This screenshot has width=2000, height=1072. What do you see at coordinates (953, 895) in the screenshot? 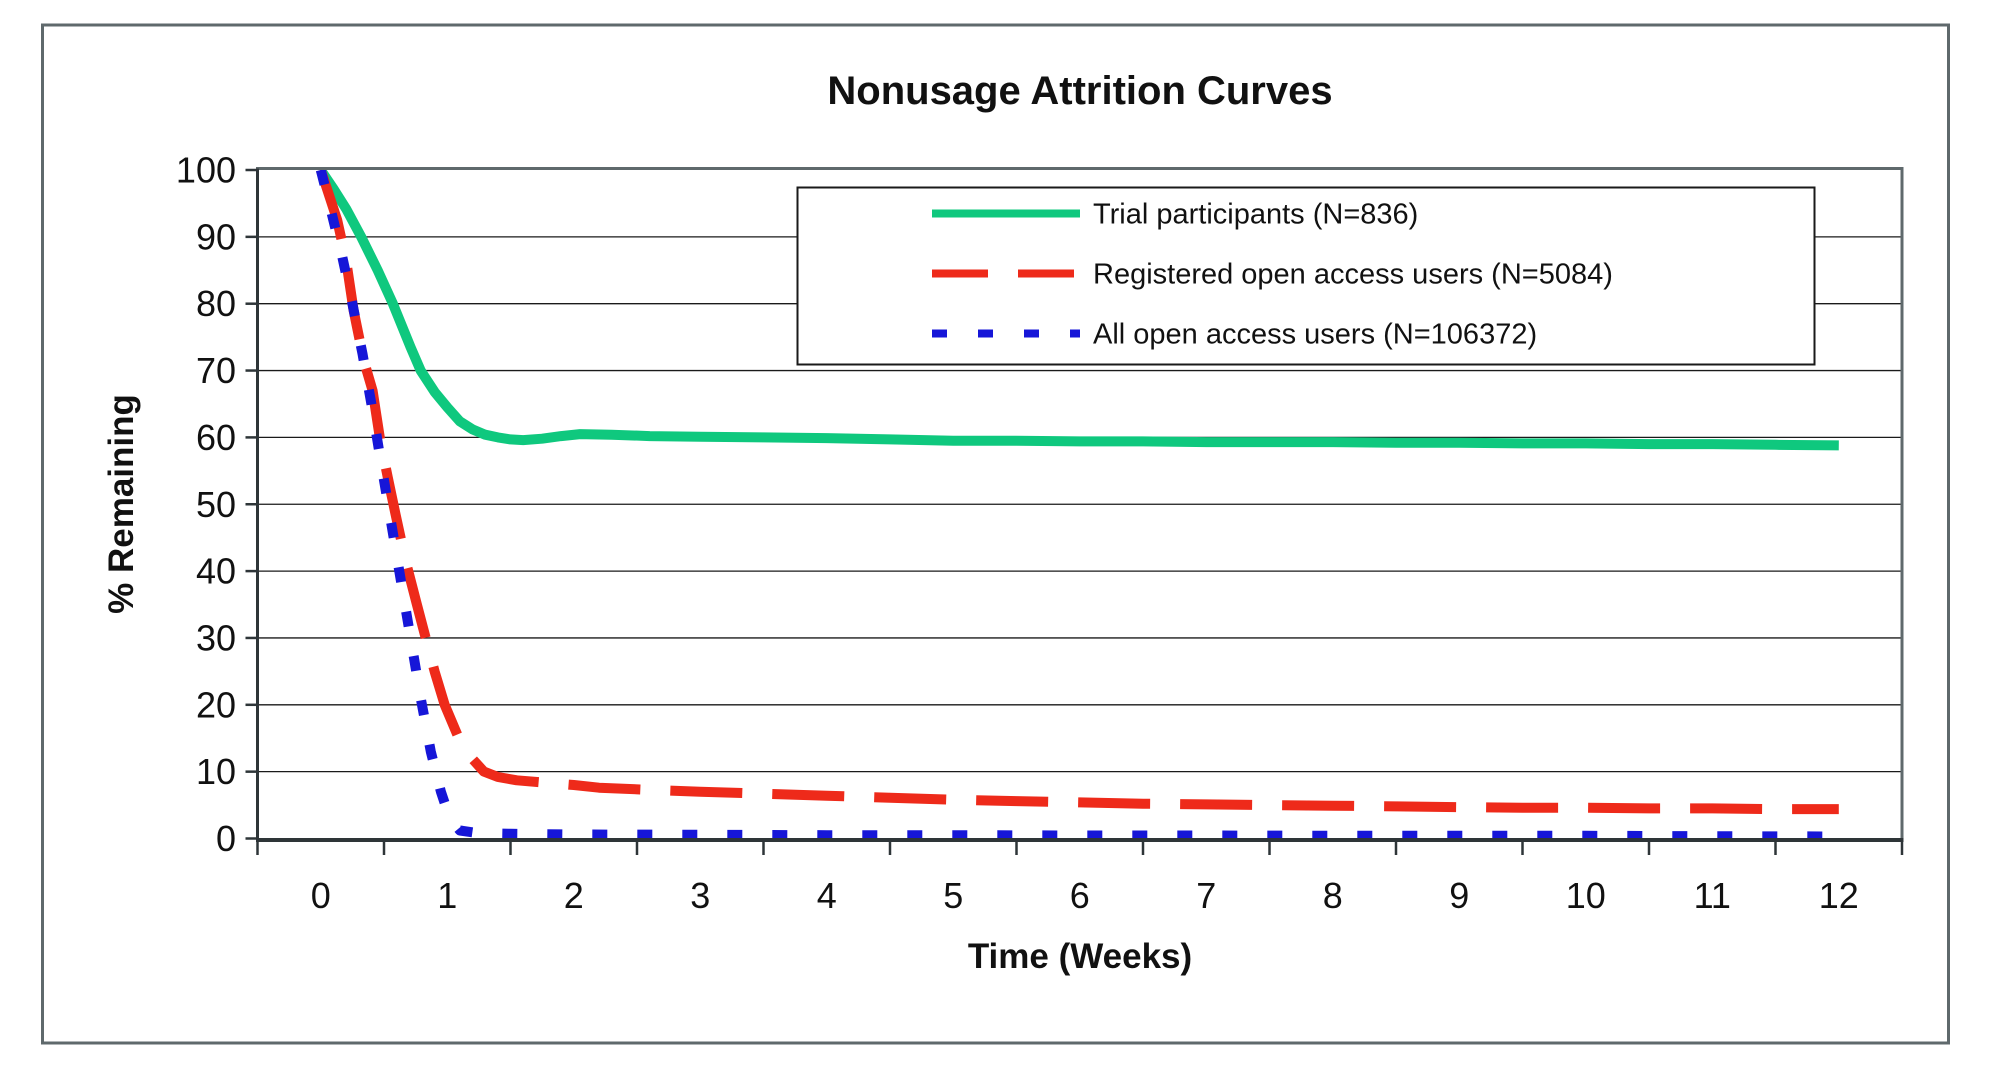
I see `x-tick-label-5: 5` at bounding box center [953, 895].